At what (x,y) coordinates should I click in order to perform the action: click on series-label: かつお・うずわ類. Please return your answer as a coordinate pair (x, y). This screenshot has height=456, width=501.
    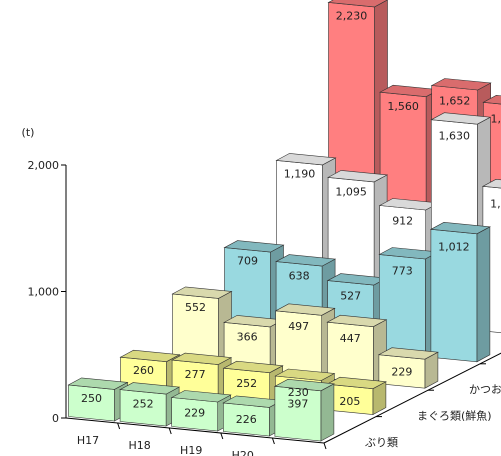
    Looking at the image, I should click on (485, 389).